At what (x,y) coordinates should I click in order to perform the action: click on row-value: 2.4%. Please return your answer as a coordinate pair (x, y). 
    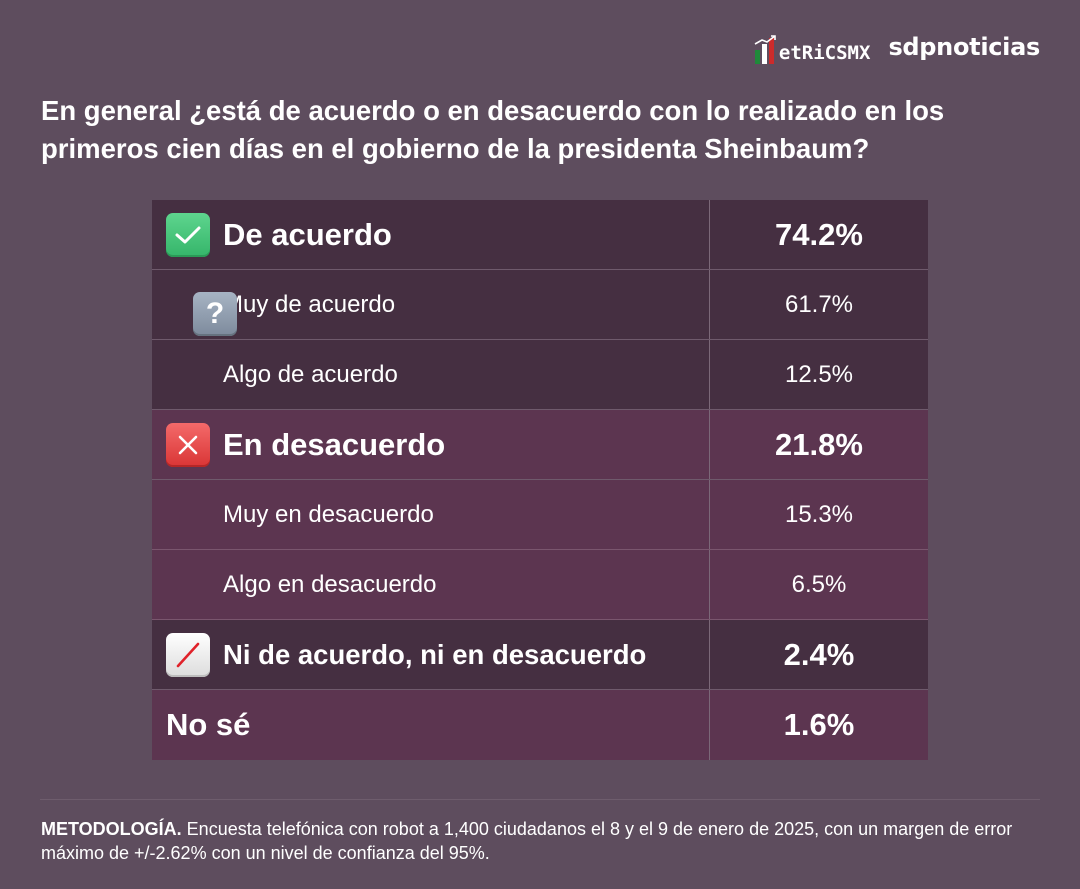
    Looking at the image, I should click on (819, 654).